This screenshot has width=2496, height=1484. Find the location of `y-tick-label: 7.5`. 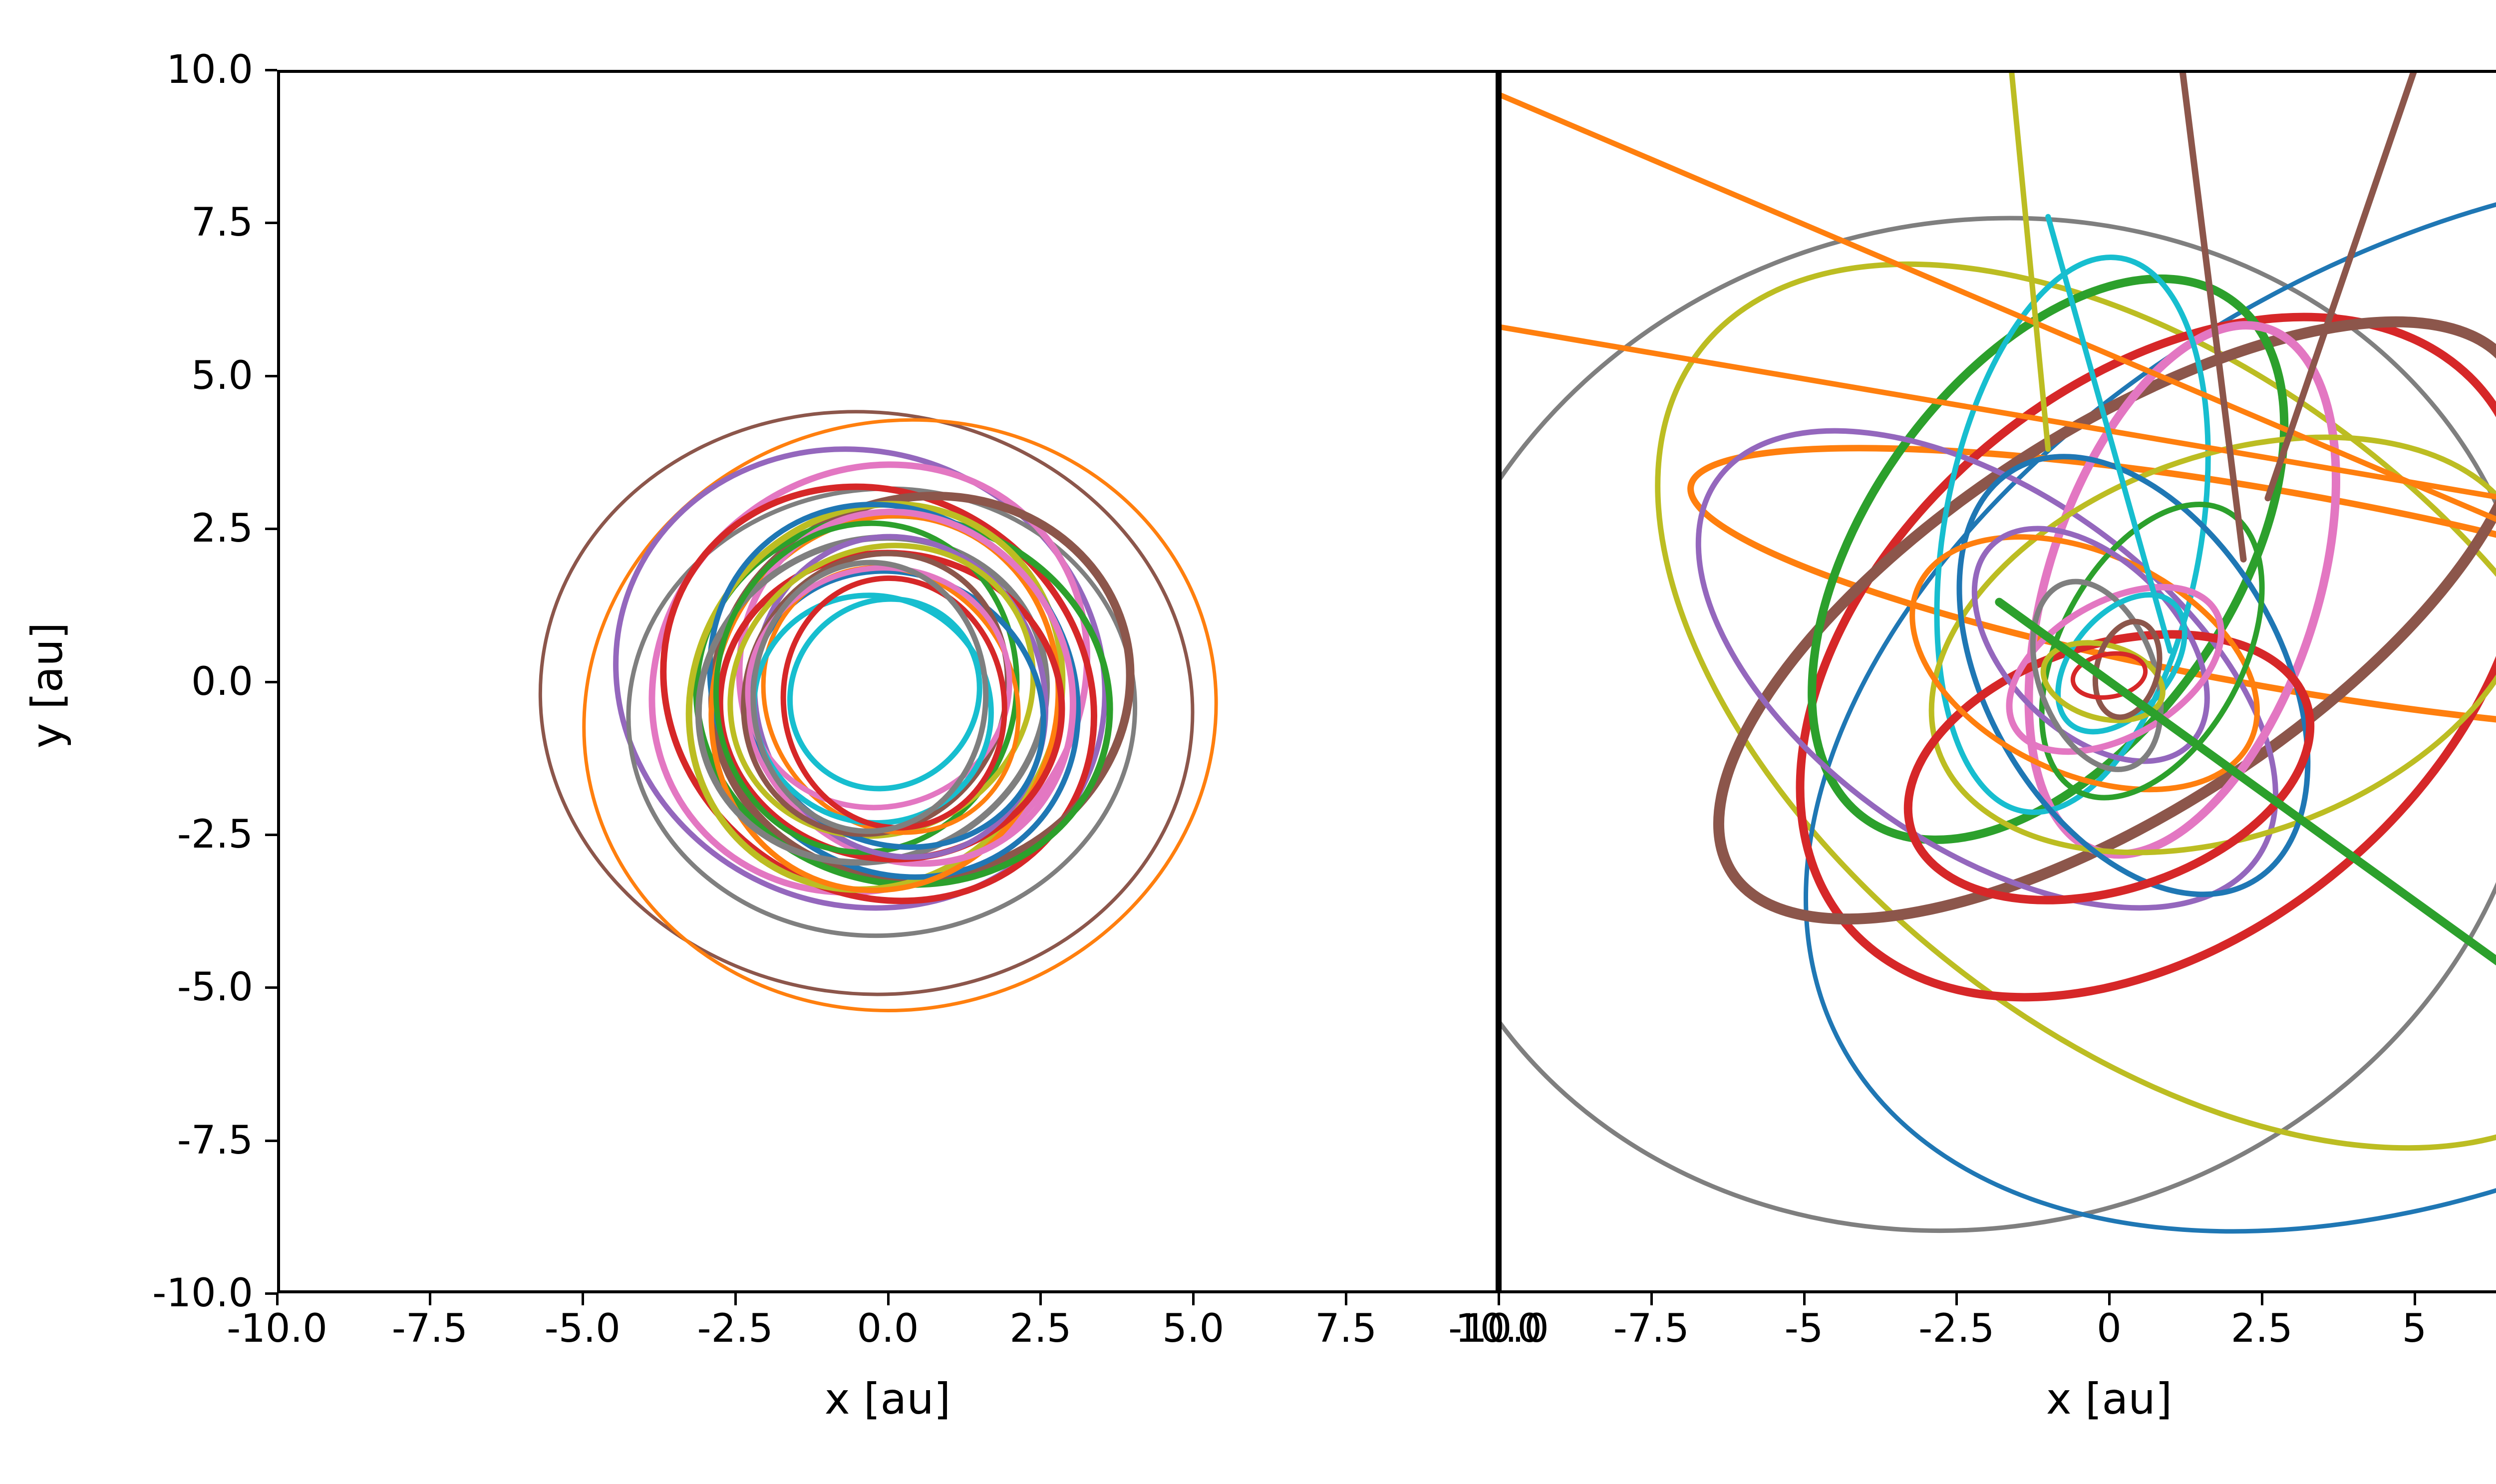

y-tick-label: 7.5 is located at coordinates (222, 223).